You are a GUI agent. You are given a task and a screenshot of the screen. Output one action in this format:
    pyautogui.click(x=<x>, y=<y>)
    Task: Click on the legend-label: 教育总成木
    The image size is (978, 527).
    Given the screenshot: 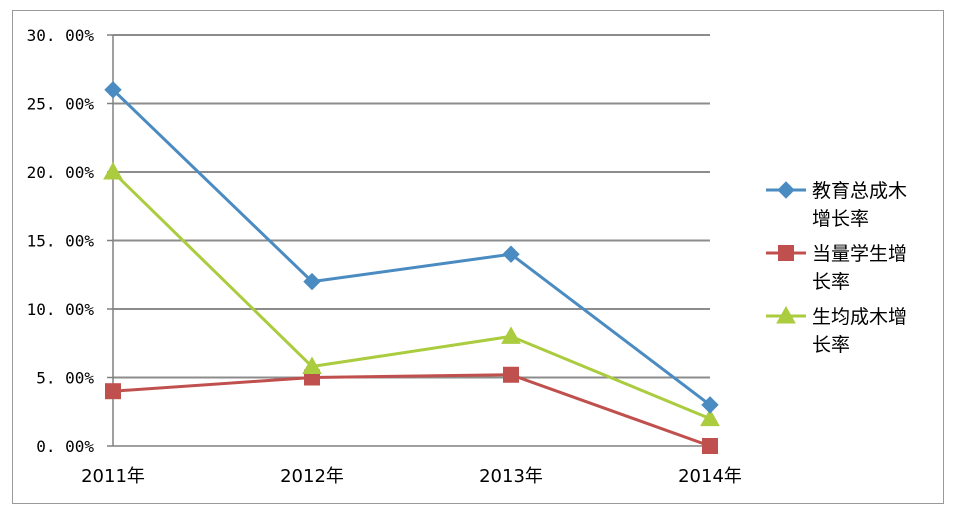 What is the action you would take?
    pyautogui.click(x=859, y=191)
    